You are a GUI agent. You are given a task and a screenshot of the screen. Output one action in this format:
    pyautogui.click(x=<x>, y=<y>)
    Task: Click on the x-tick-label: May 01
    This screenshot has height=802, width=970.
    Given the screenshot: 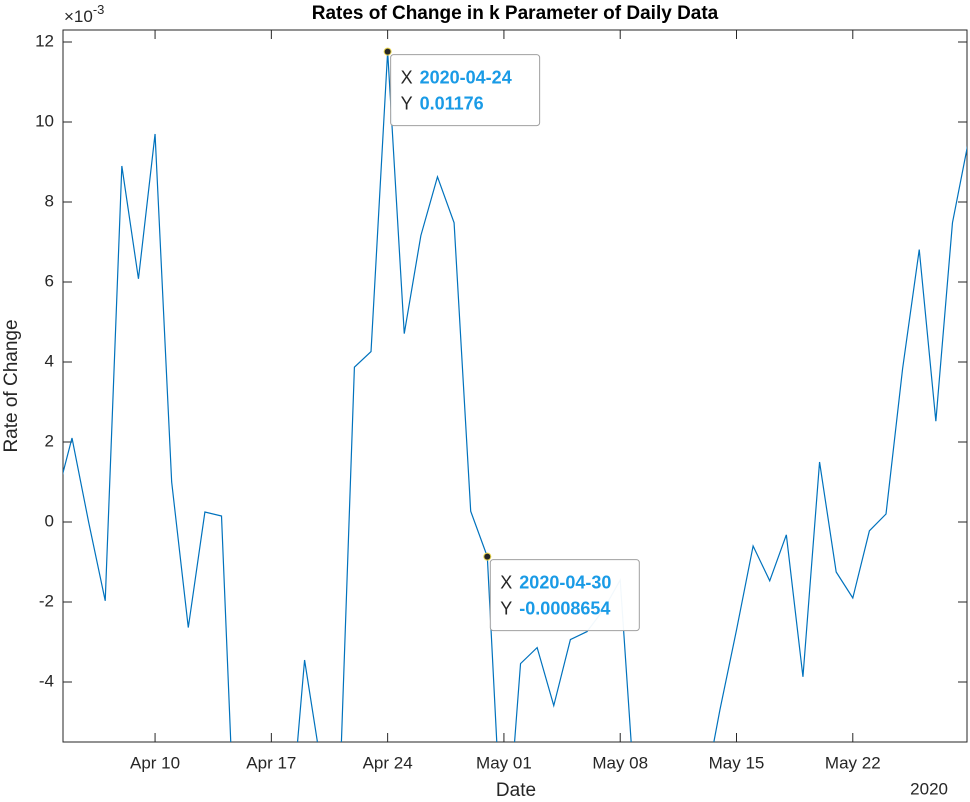 What is the action you would take?
    pyautogui.click(x=504, y=762)
    